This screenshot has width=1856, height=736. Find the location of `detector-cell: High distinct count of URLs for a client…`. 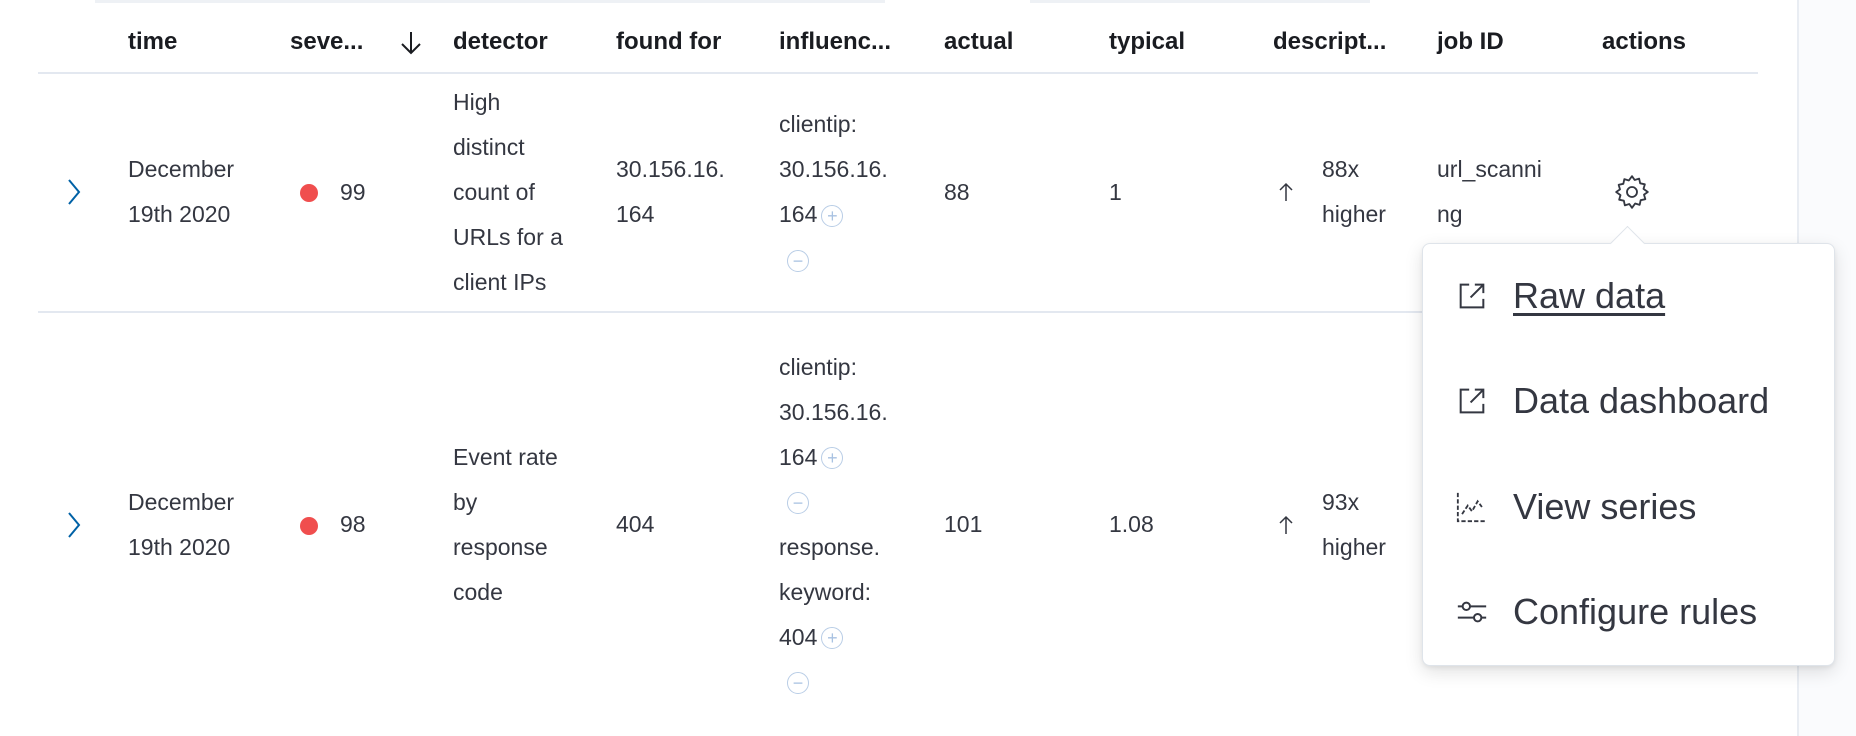

detector-cell: High distinct count of URLs for a client… is located at coordinates (508, 192).